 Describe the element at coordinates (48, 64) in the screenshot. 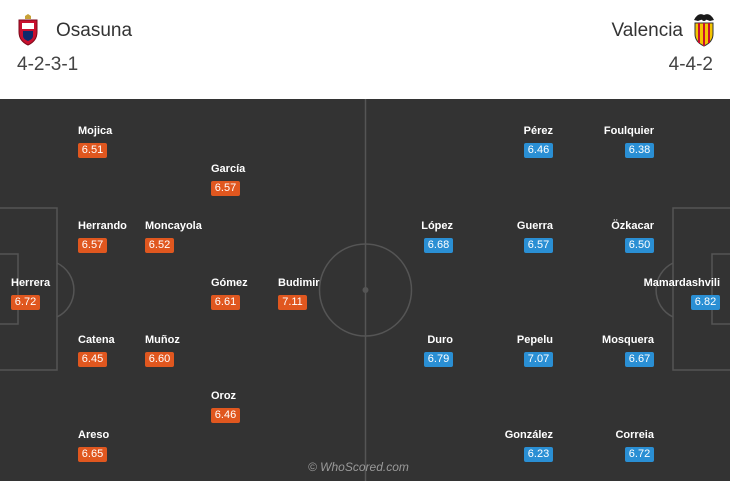

I see `home-formation: 4-2-3-1` at that location.